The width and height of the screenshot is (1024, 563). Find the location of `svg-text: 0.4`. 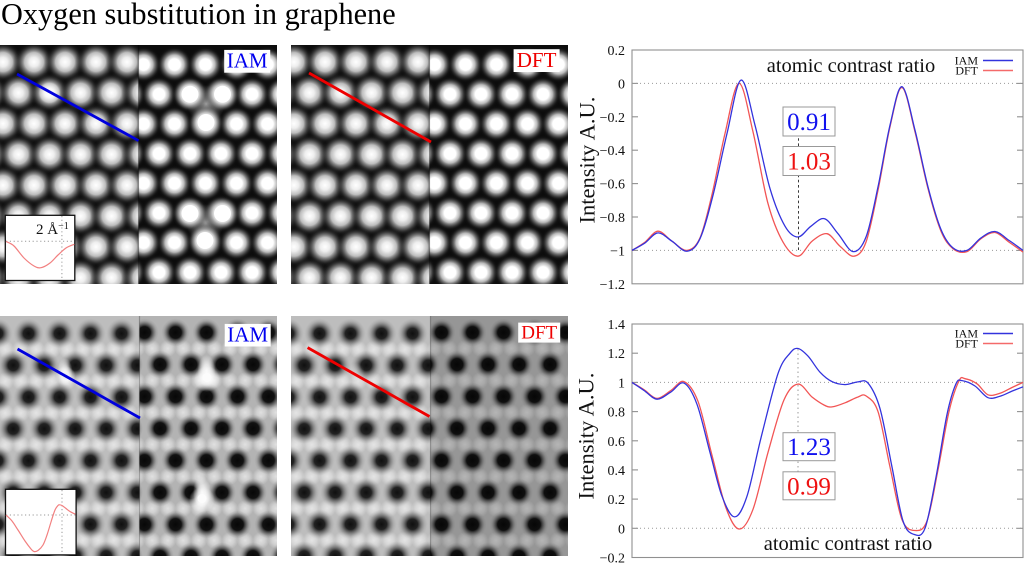

svg-text: 0.4 is located at coordinates (617, 471).